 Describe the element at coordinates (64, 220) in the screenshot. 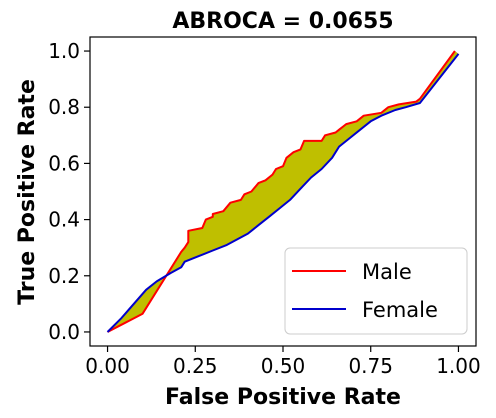

I see `y-tick-label: 0.4` at that location.